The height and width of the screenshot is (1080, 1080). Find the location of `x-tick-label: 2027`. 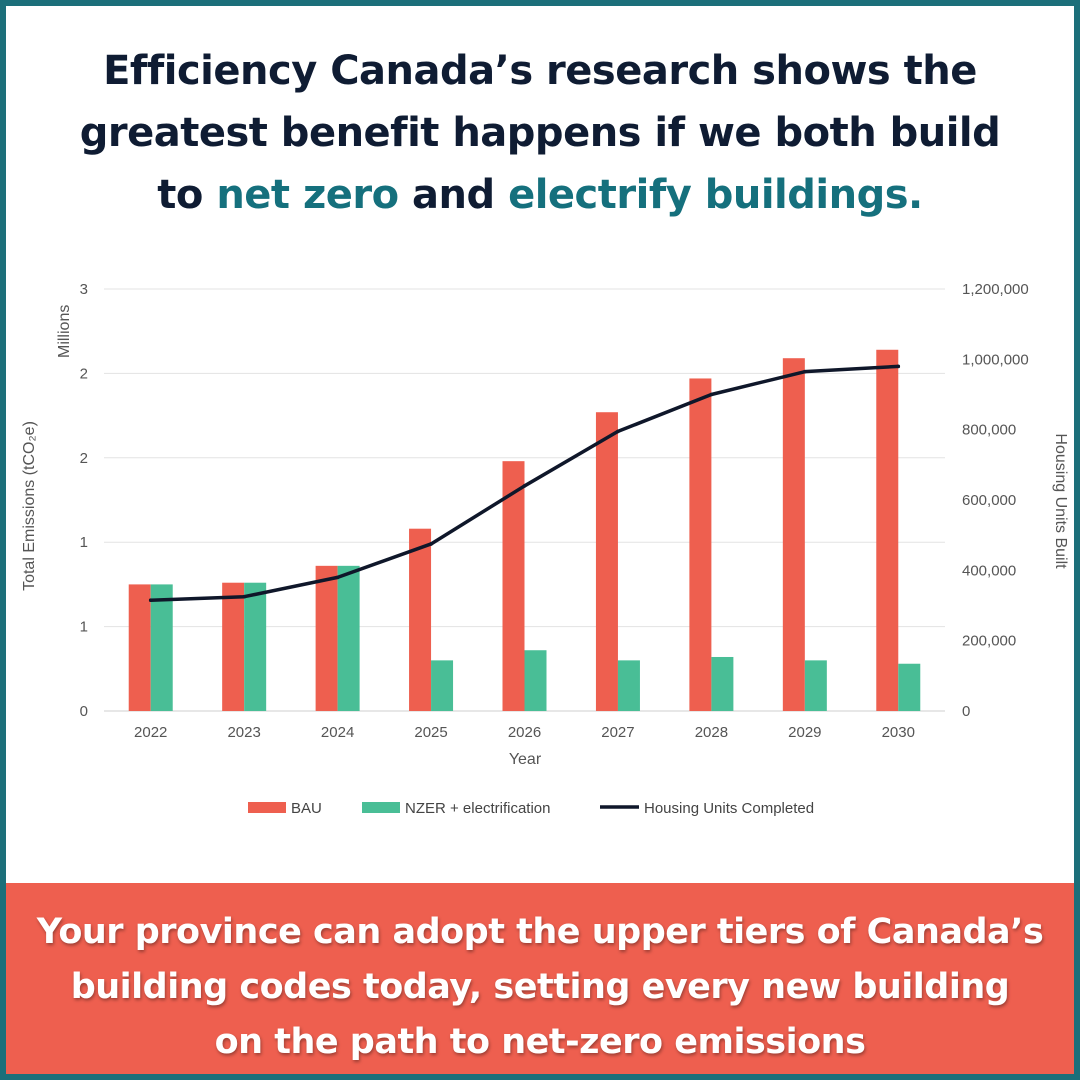

x-tick-label: 2027 is located at coordinates (617, 732).